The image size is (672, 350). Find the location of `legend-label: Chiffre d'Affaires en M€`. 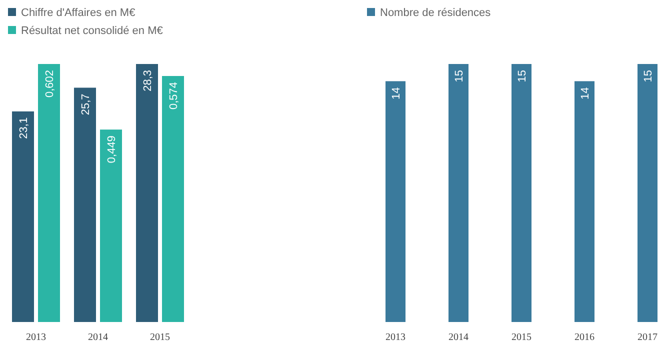

legend-label: Chiffre d'Affaires en M€ is located at coordinates (78, 13).